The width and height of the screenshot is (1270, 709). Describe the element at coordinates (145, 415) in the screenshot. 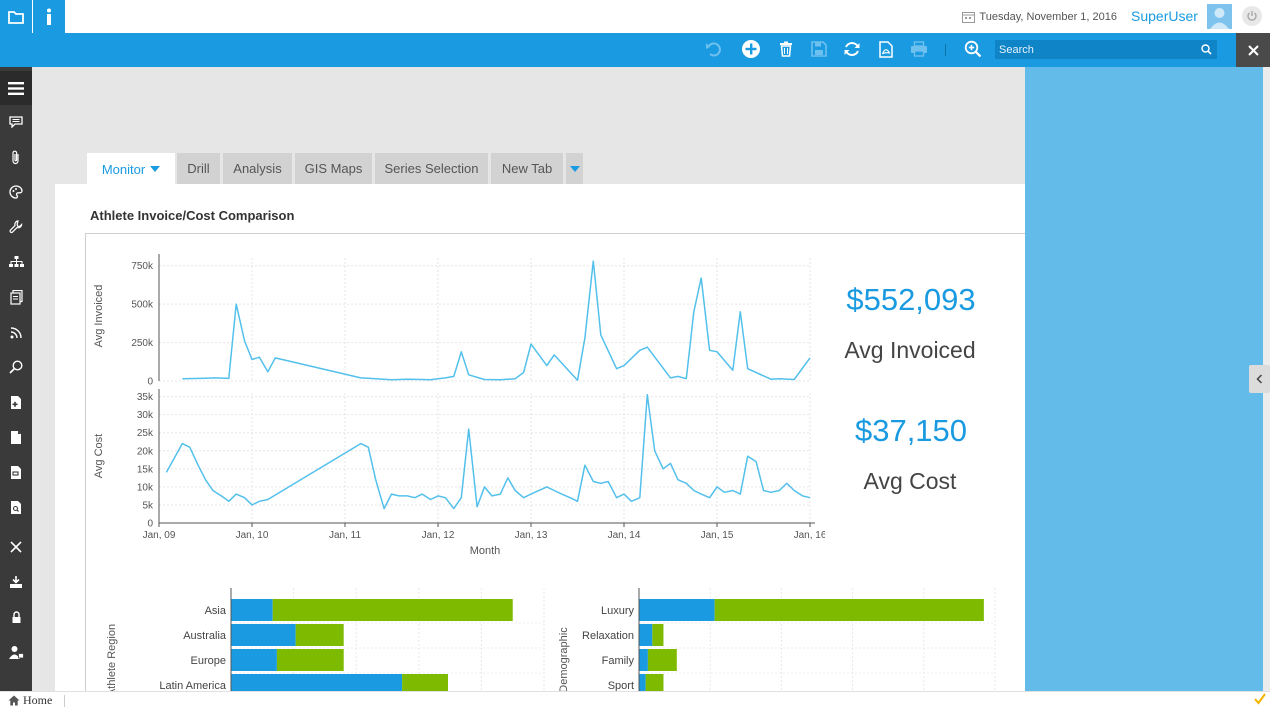

I see `y-tick-label: 30k` at that location.